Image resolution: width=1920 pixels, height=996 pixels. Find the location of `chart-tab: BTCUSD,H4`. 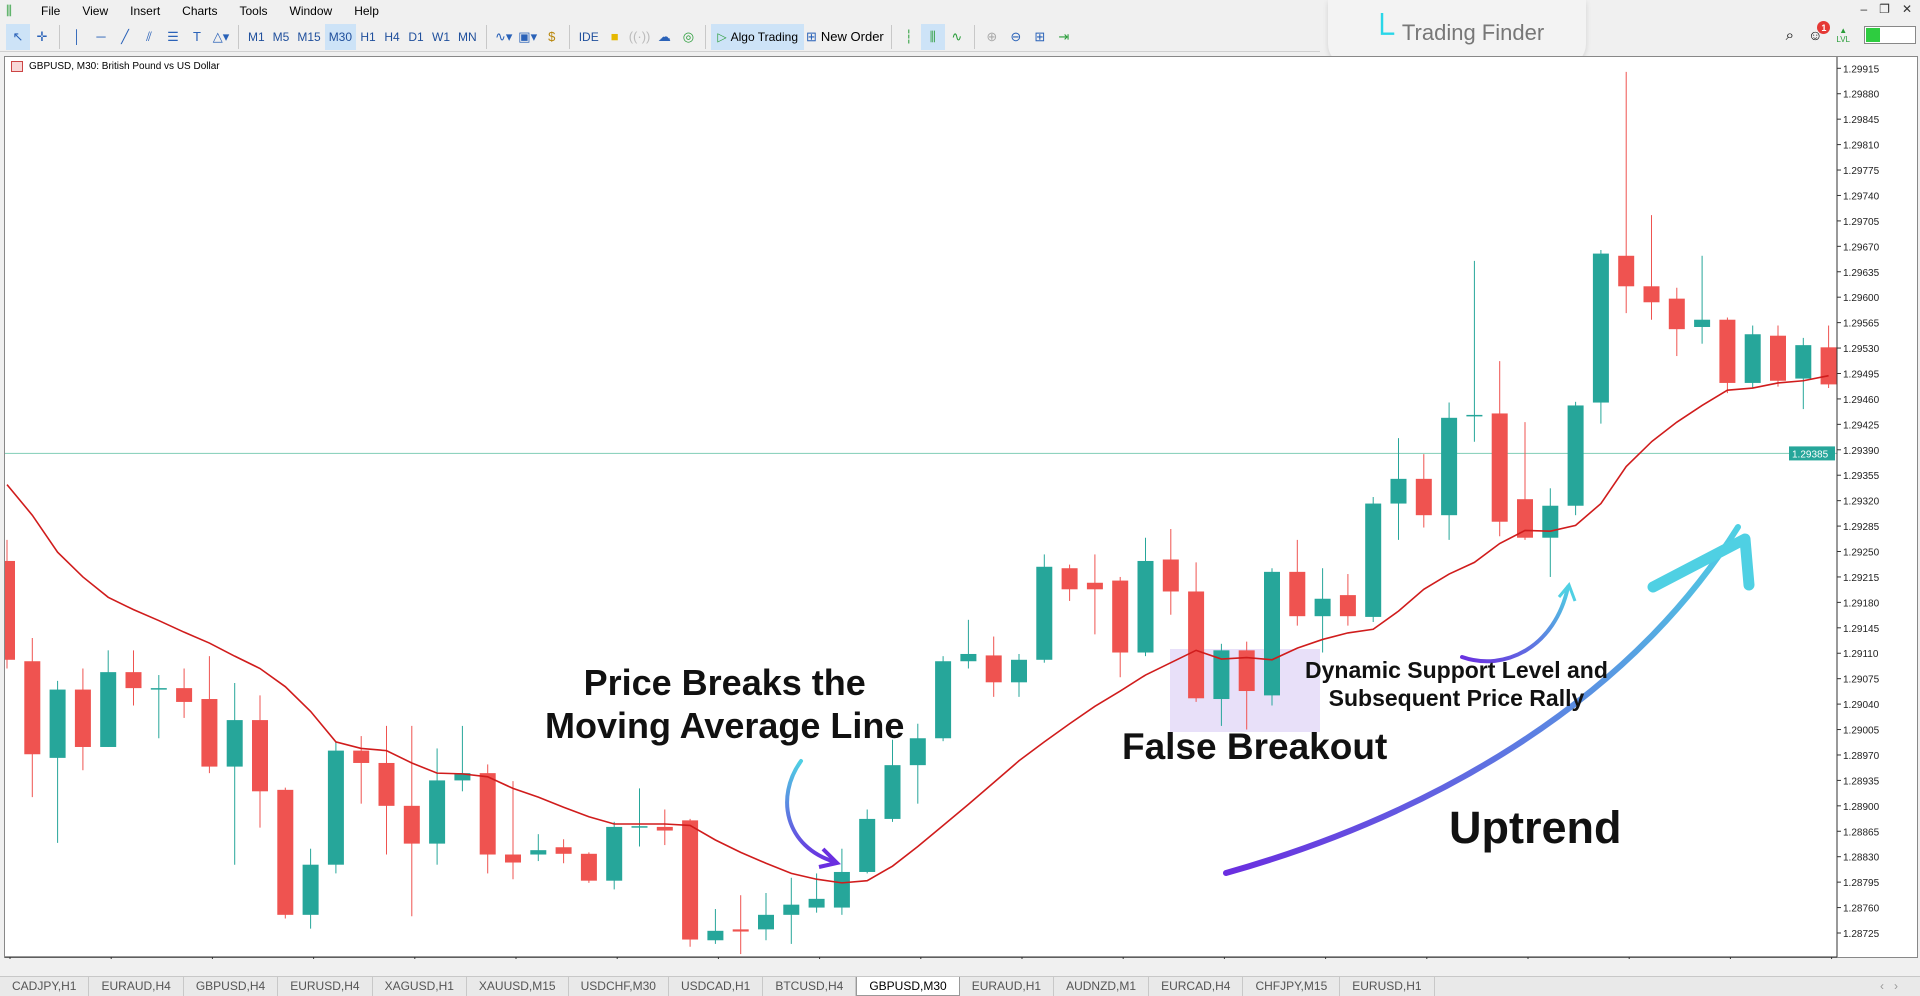

chart-tab: BTCUSD,H4 is located at coordinates (810, 986).